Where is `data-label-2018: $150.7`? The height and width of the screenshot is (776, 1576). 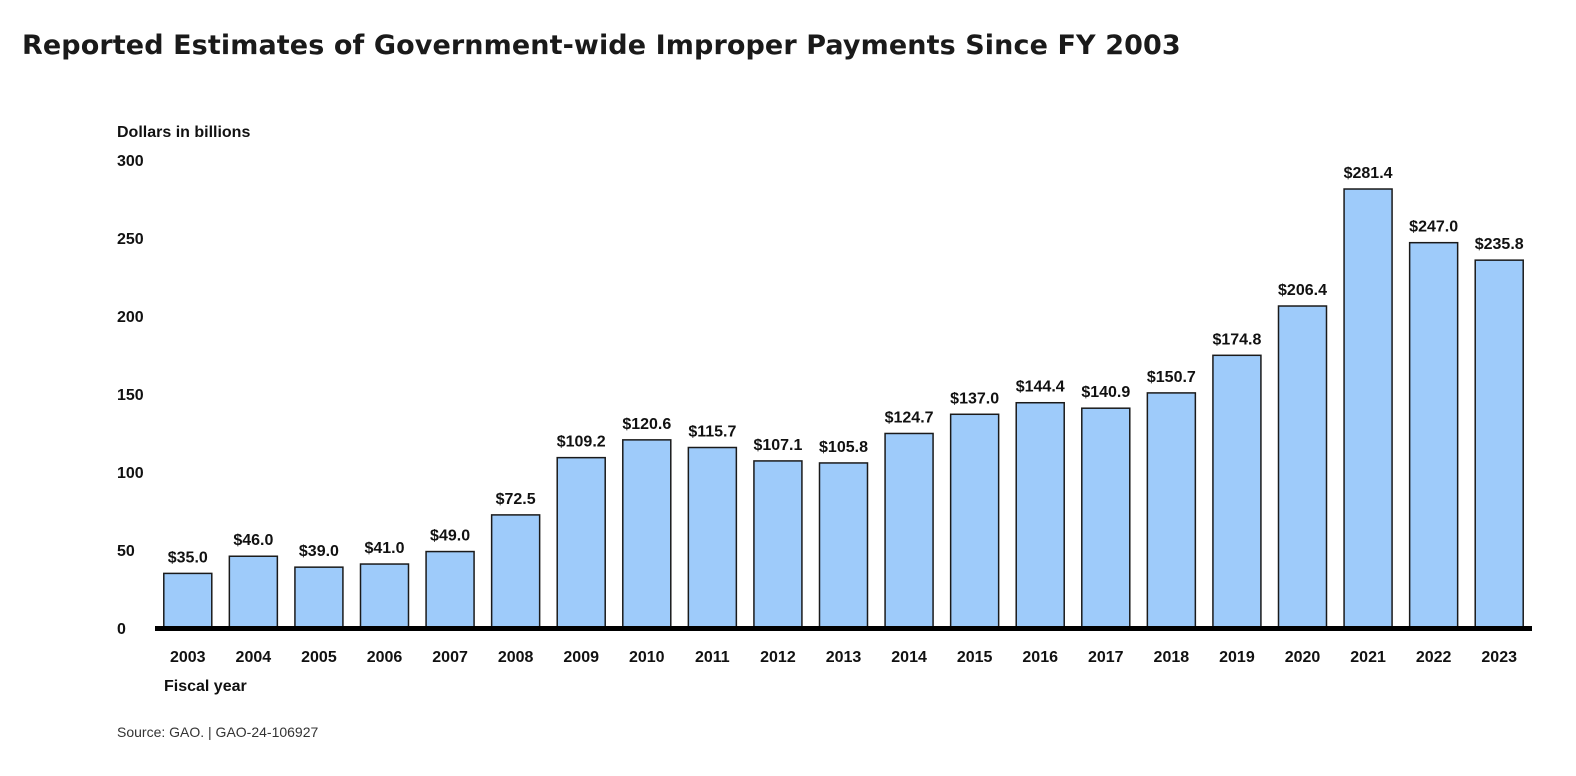
data-label-2018: $150.7 is located at coordinates (1171, 377).